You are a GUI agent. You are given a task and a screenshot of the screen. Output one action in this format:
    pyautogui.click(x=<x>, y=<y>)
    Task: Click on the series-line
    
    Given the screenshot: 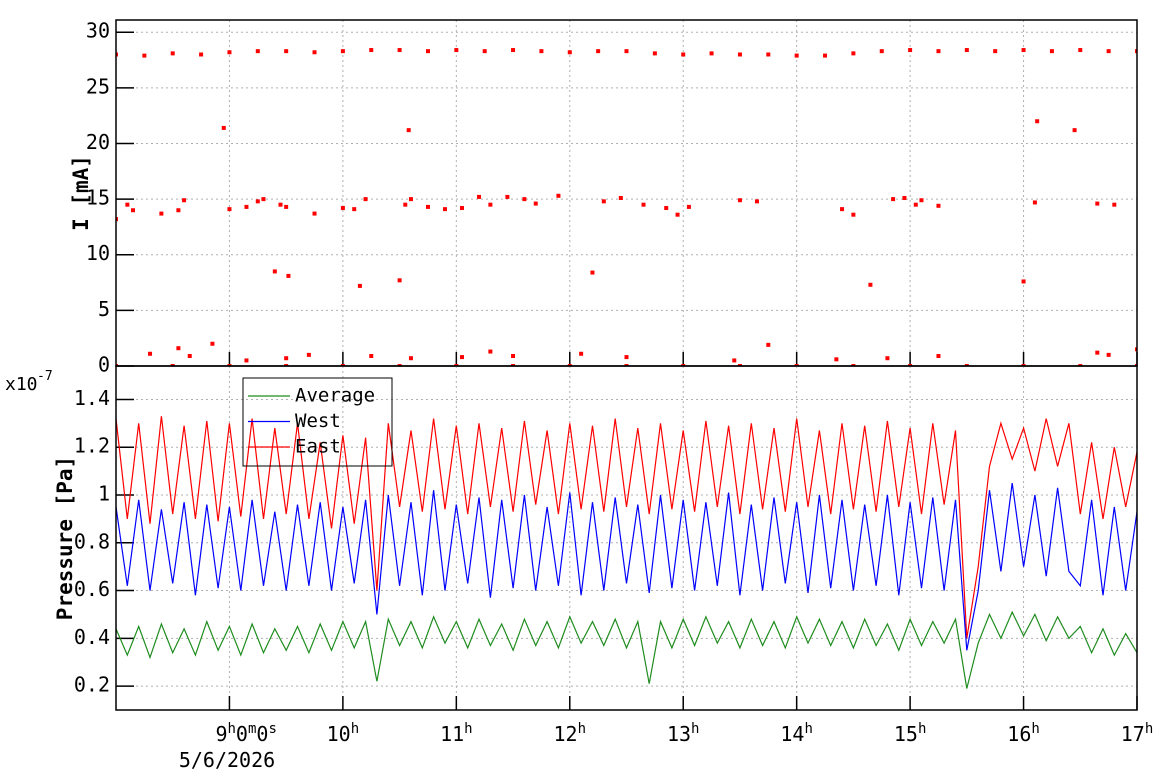 What is the action you would take?
    pyautogui.click(x=626, y=649)
    